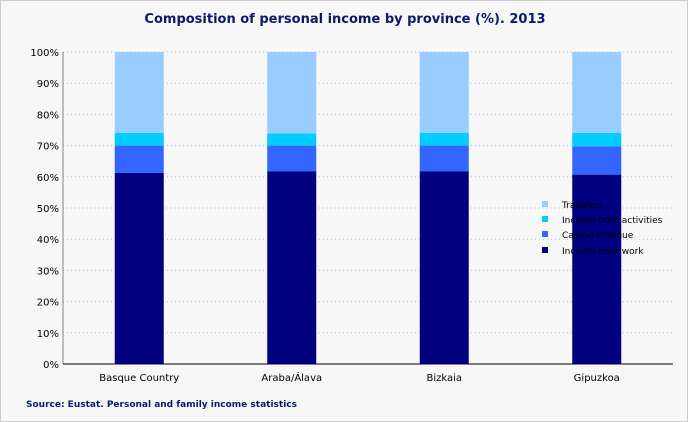 This screenshot has height=422, width=688. Describe the element at coordinates (48, 271) in the screenshot. I see `y-tick-label: 30%` at that location.